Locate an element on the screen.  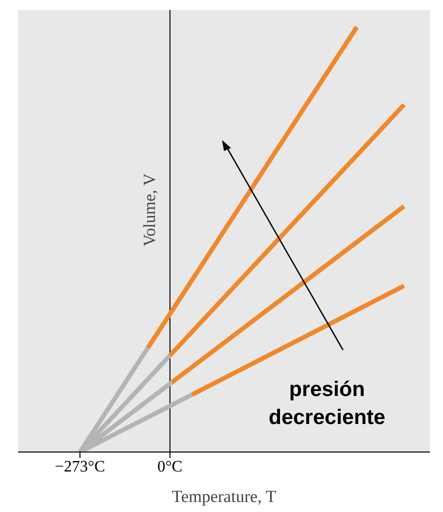
x-tick-label: 0°C is located at coordinates (169, 467).